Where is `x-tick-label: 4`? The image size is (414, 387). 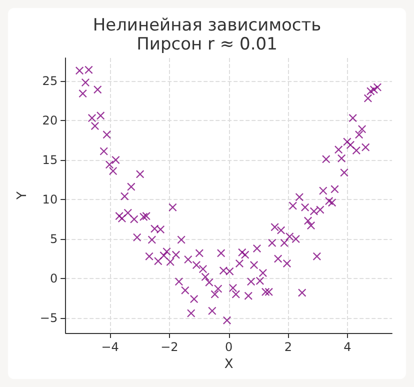
x-tick-label: 4 is located at coordinates (348, 347).